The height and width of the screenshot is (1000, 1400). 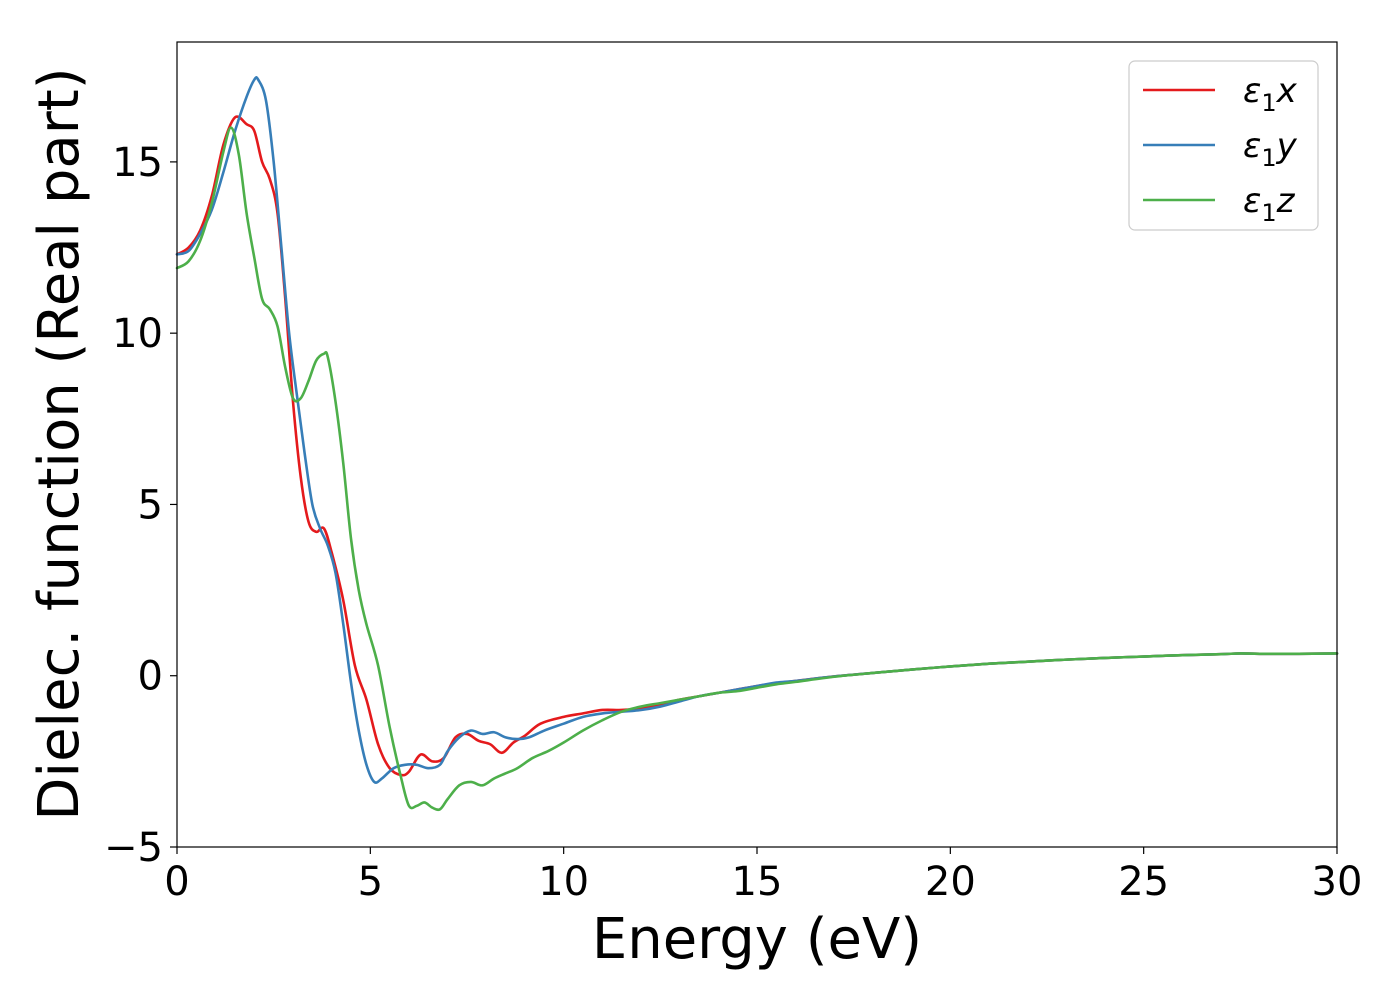 What do you see at coordinates (1287, 91) in the screenshot?
I see `legend-variable: x` at bounding box center [1287, 91].